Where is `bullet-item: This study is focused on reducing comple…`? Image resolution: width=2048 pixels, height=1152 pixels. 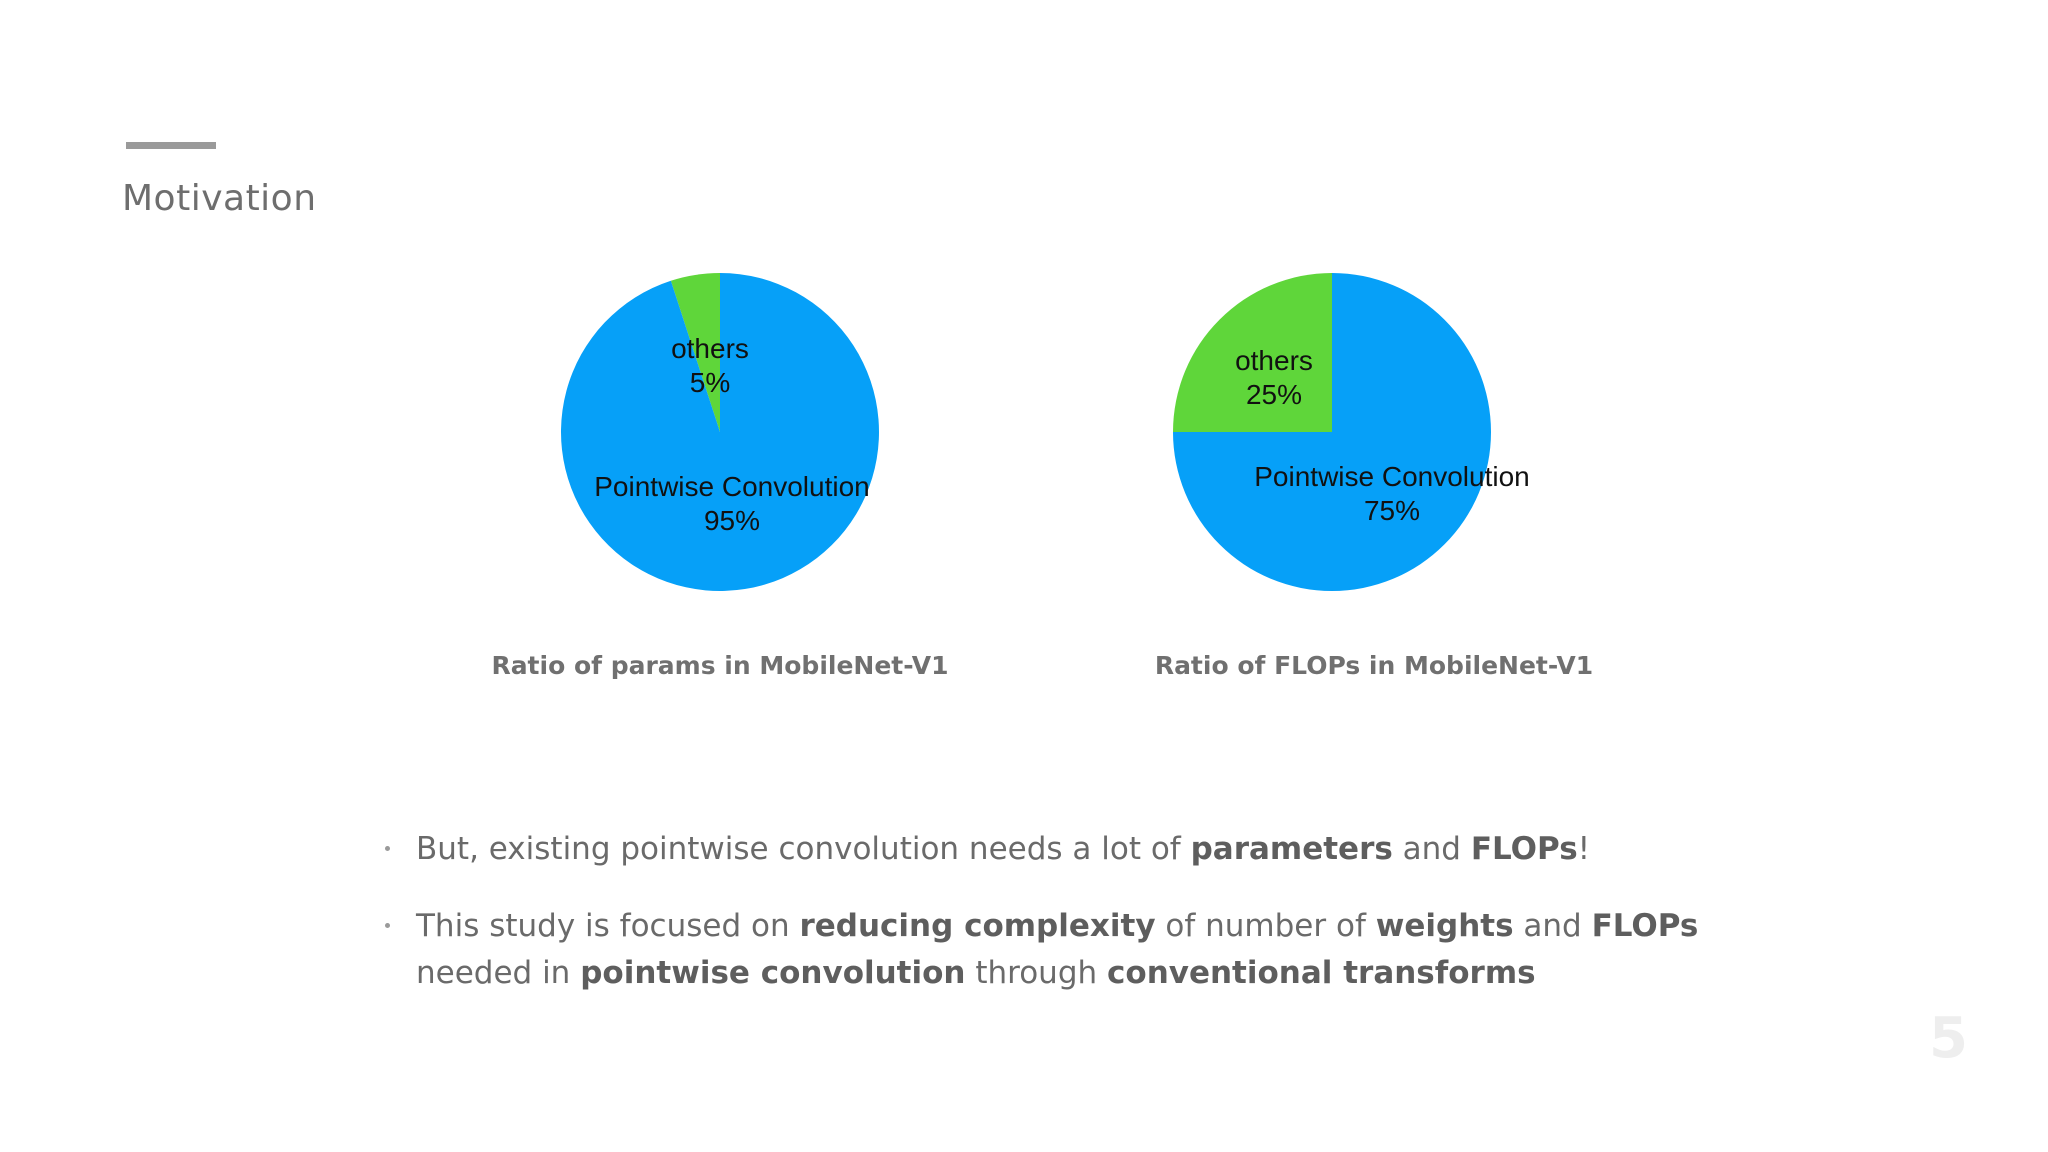 bullet-item: This study is focused on reducing comple… is located at coordinates (1056, 950).